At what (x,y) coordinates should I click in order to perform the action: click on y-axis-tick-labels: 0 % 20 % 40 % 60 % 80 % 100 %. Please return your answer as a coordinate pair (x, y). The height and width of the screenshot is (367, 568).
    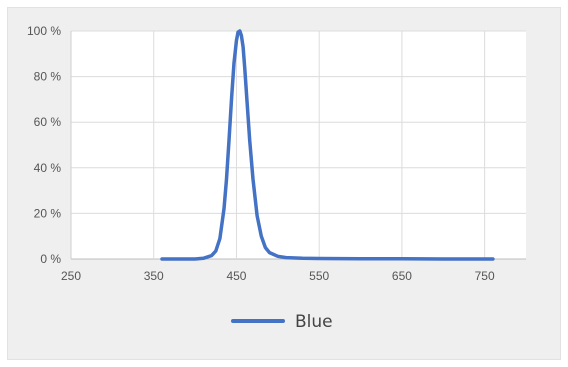
    Looking at the image, I should click on (44, 145).